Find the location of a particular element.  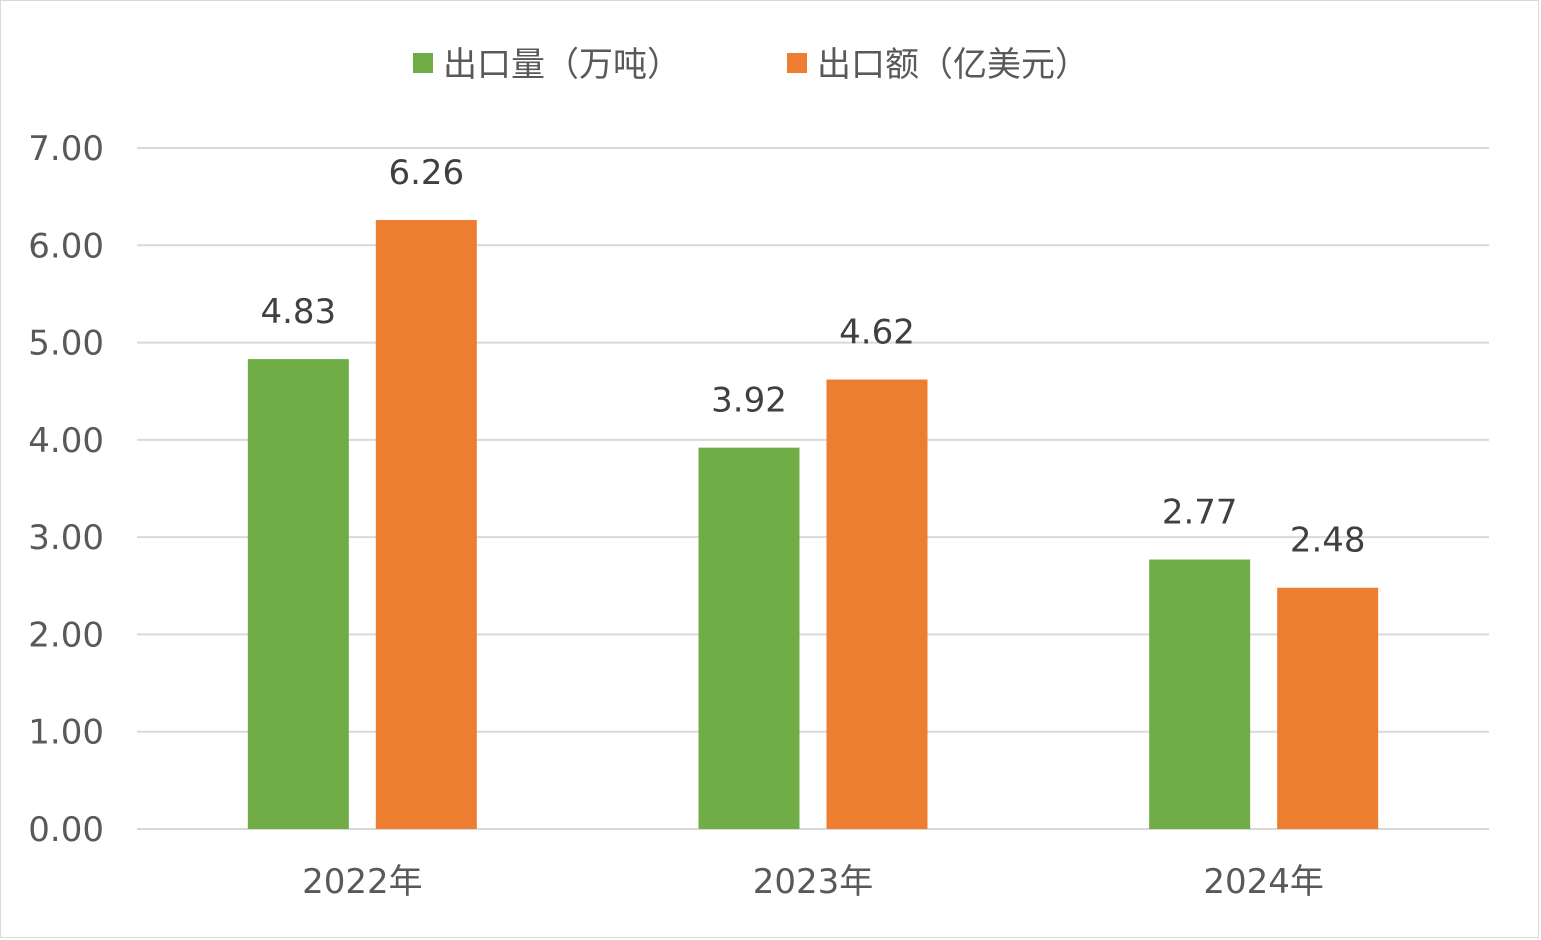

y-tick-label: 6.00 is located at coordinates (66, 246).